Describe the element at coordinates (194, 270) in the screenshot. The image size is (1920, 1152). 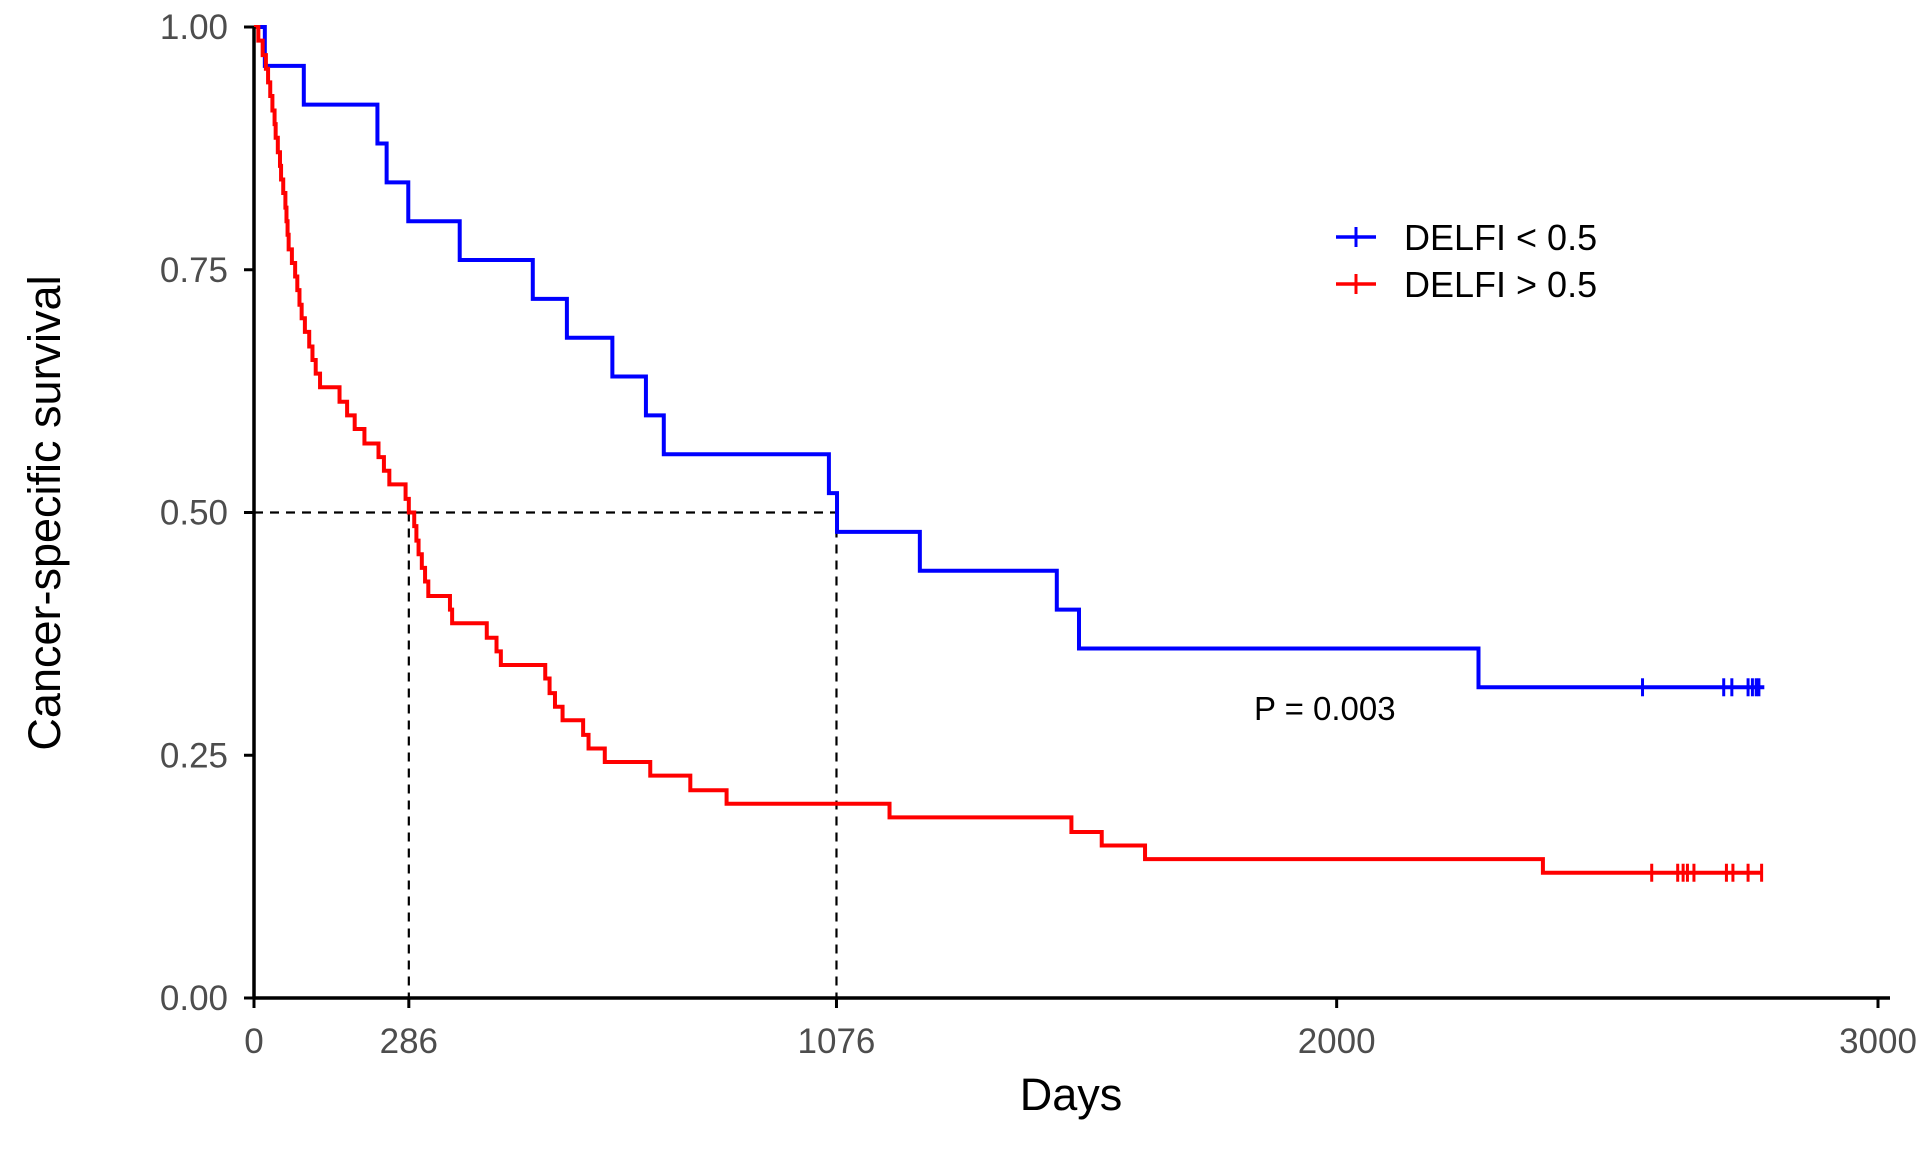
I see `y-tick-label: 0.75` at that location.